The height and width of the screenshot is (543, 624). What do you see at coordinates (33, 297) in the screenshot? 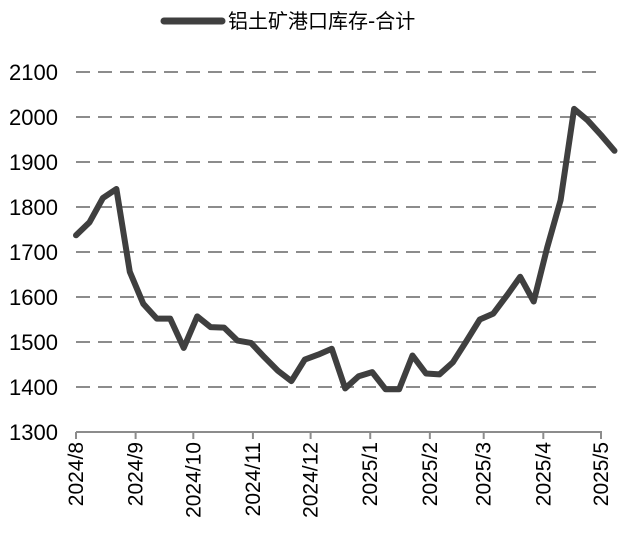
I see `y-tick-label-1600: 1600` at bounding box center [33, 297].